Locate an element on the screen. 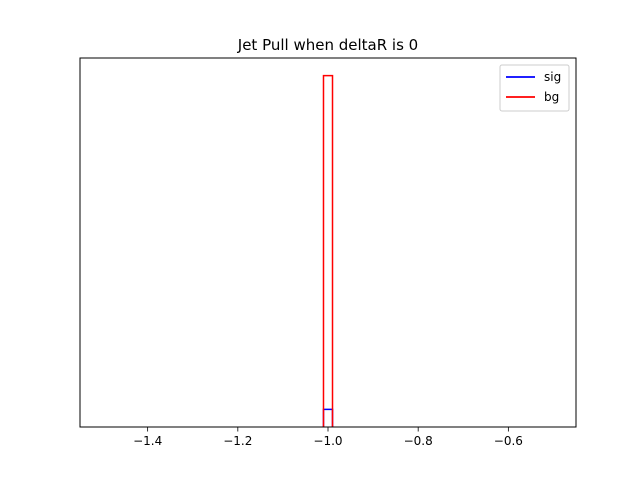 This screenshot has height=480, width=640. series-layer is located at coordinates (328, 250).